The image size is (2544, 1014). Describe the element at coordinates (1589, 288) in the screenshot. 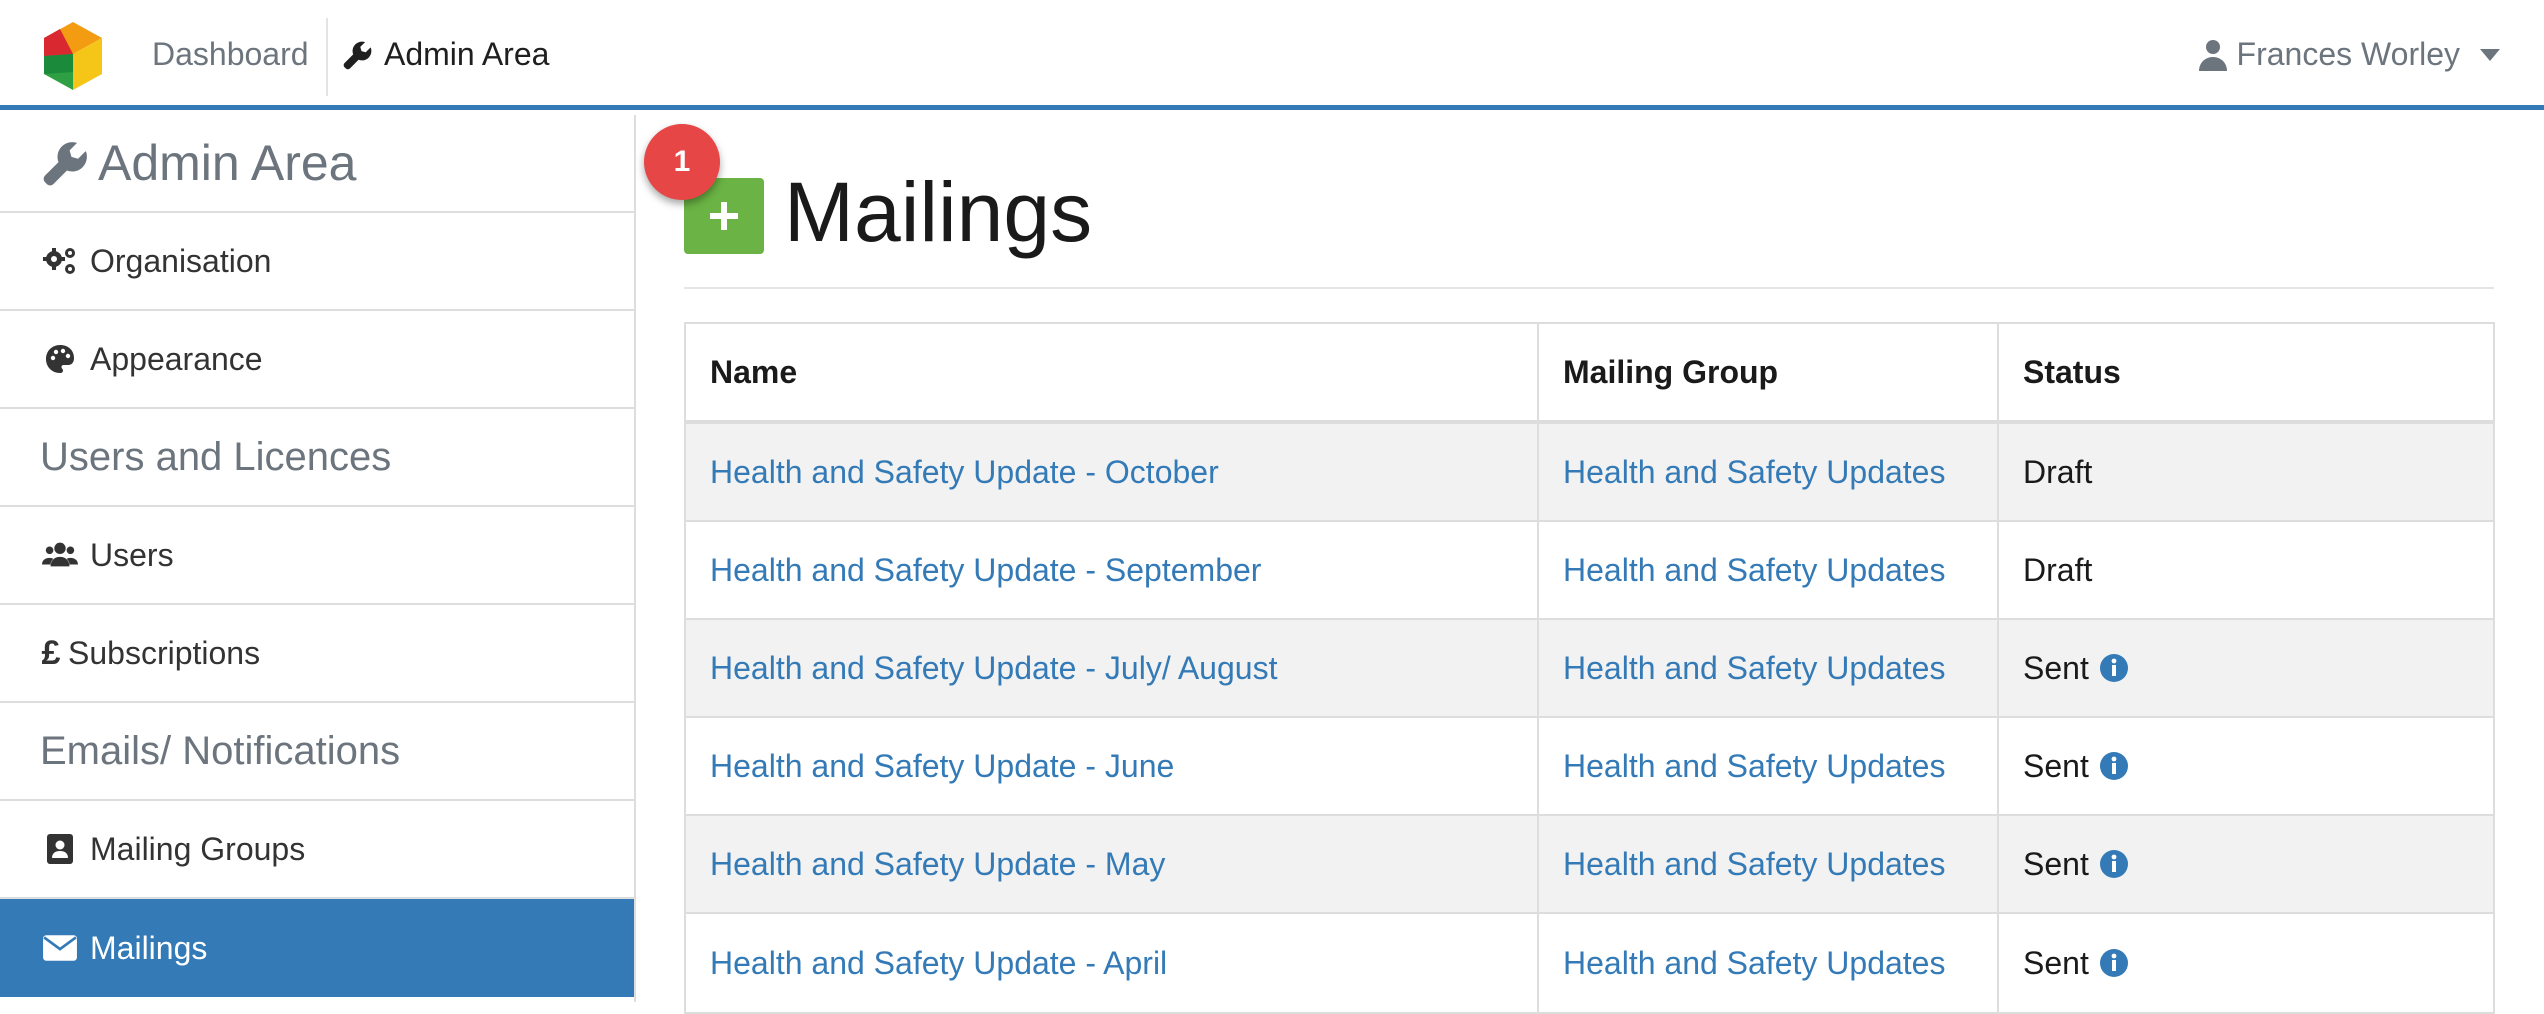

I see `title-divider` at that location.